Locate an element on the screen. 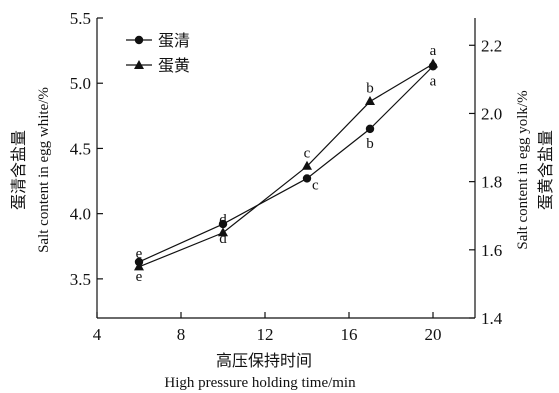 The width and height of the screenshot is (559, 393). data-label-egg-white: a is located at coordinates (433, 81).